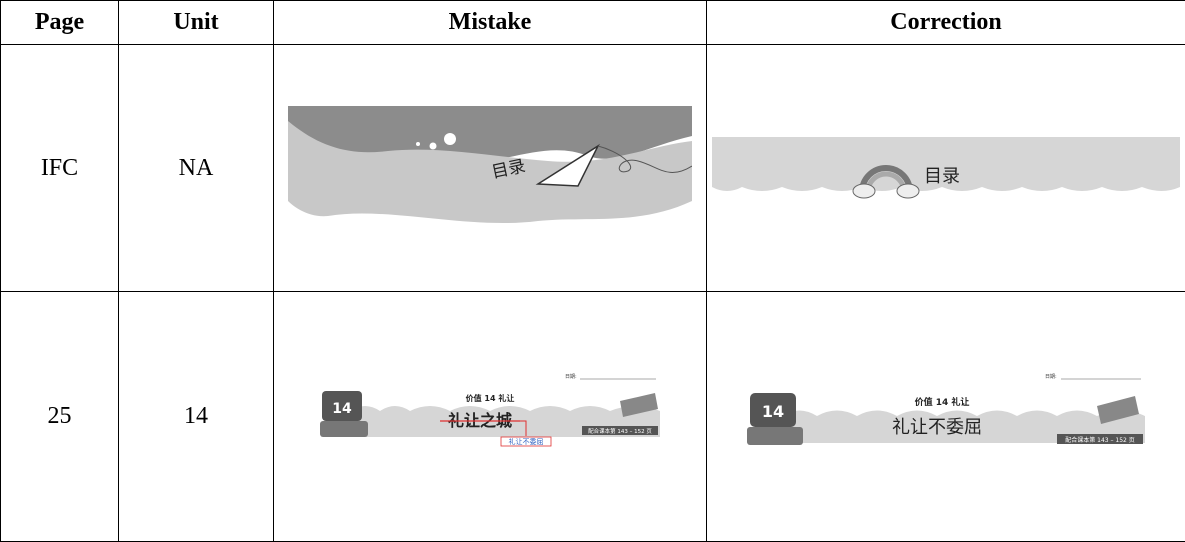 The height and width of the screenshot is (542, 1185). What do you see at coordinates (196, 417) in the screenshot?
I see `unit-cell: 14` at bounding box center [196, 417].